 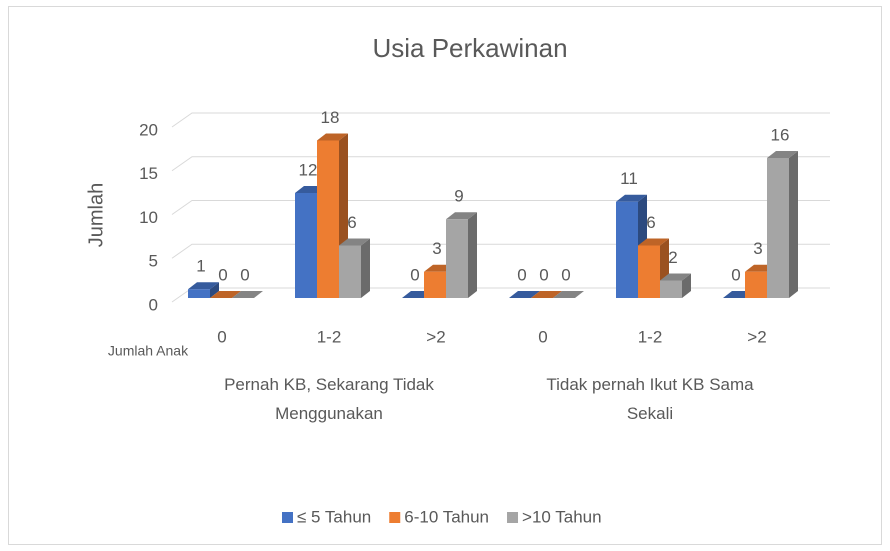 What do you see at coordinates (153, 304) in the screenshot?
I see `y-tick-label: 0` at bounding box center [153, 304].